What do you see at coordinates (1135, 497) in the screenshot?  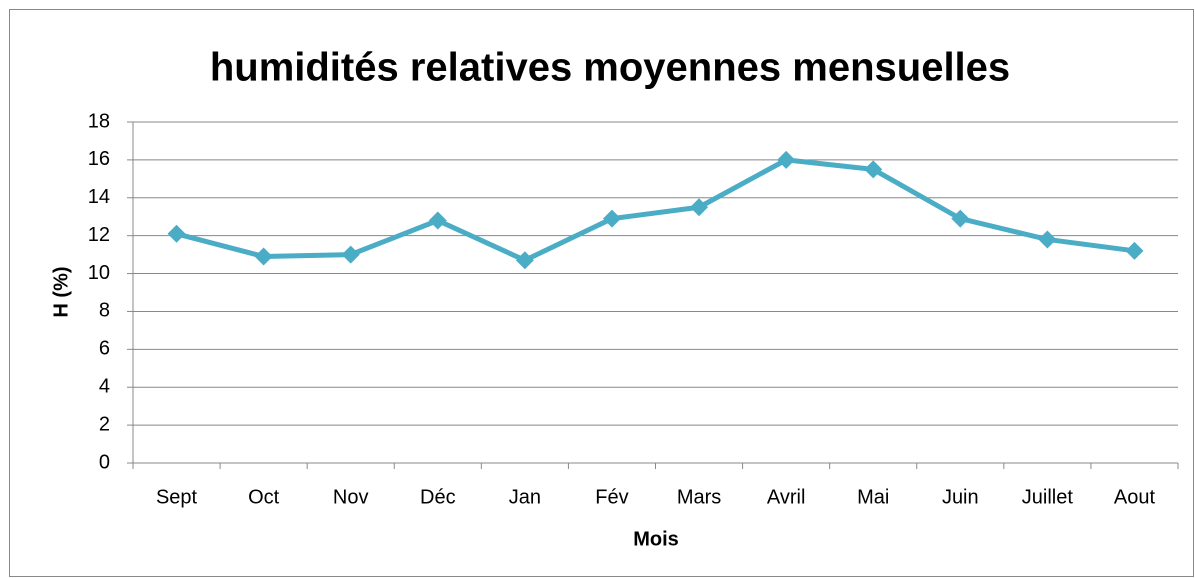 I see `x-tick-label: Aout` at bounding box center [1135, 497].